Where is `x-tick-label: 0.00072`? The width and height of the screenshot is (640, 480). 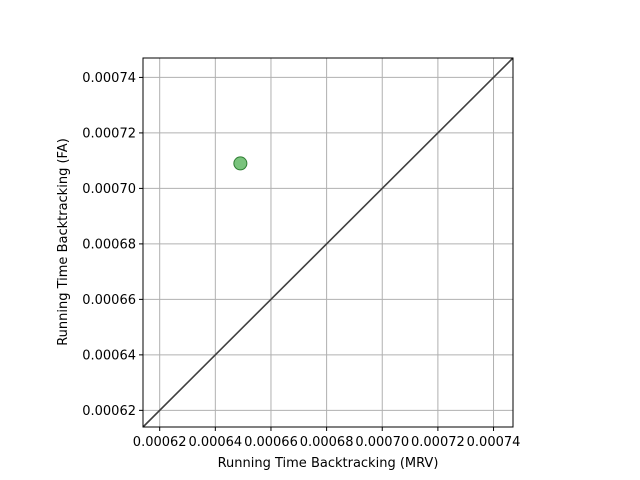
x-tick-label: 0.00072 is located at coordinates (438, 442).